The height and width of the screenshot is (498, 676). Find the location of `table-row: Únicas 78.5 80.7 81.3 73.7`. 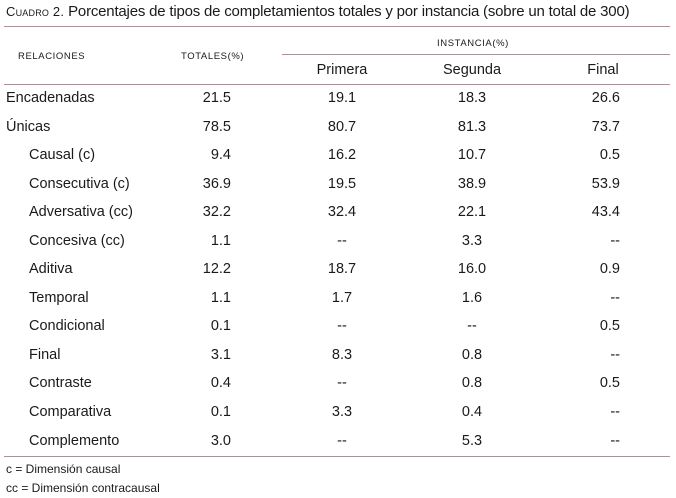

table-row: Únicas 78.5 80.7 81.3 73.7 is located at coordinates (338, 129).